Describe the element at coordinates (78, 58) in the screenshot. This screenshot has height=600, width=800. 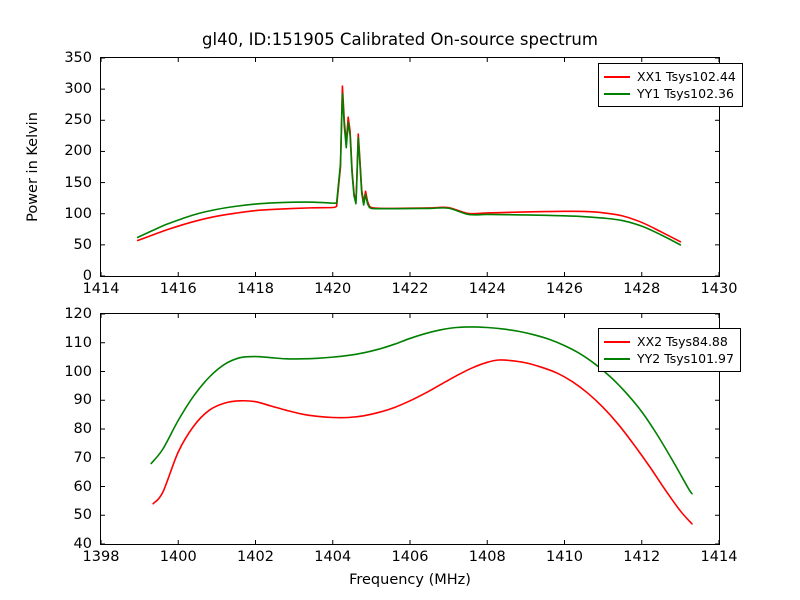
I see `y-tick-label: 350` at that location.